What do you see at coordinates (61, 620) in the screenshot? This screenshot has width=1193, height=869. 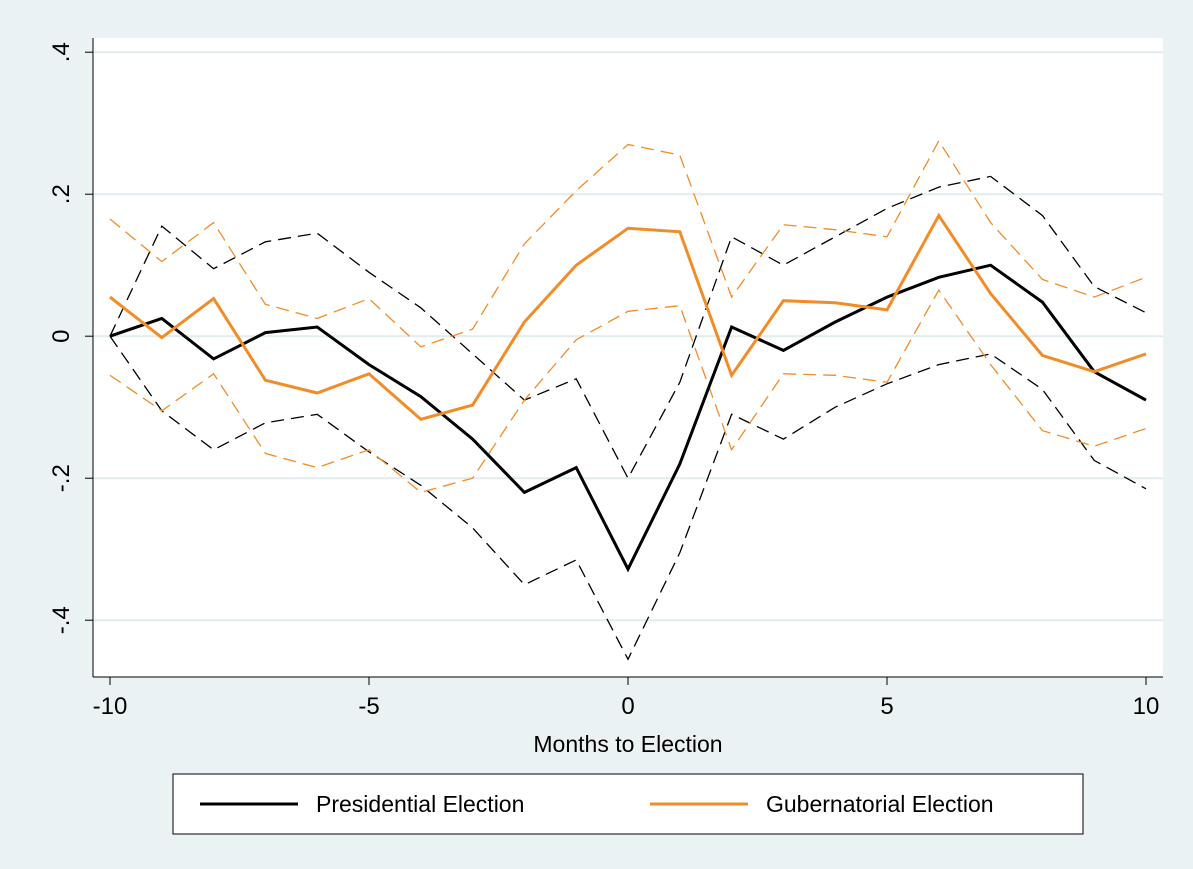 I see `y-tick-label: -.4` at bounding box center [61, 620].